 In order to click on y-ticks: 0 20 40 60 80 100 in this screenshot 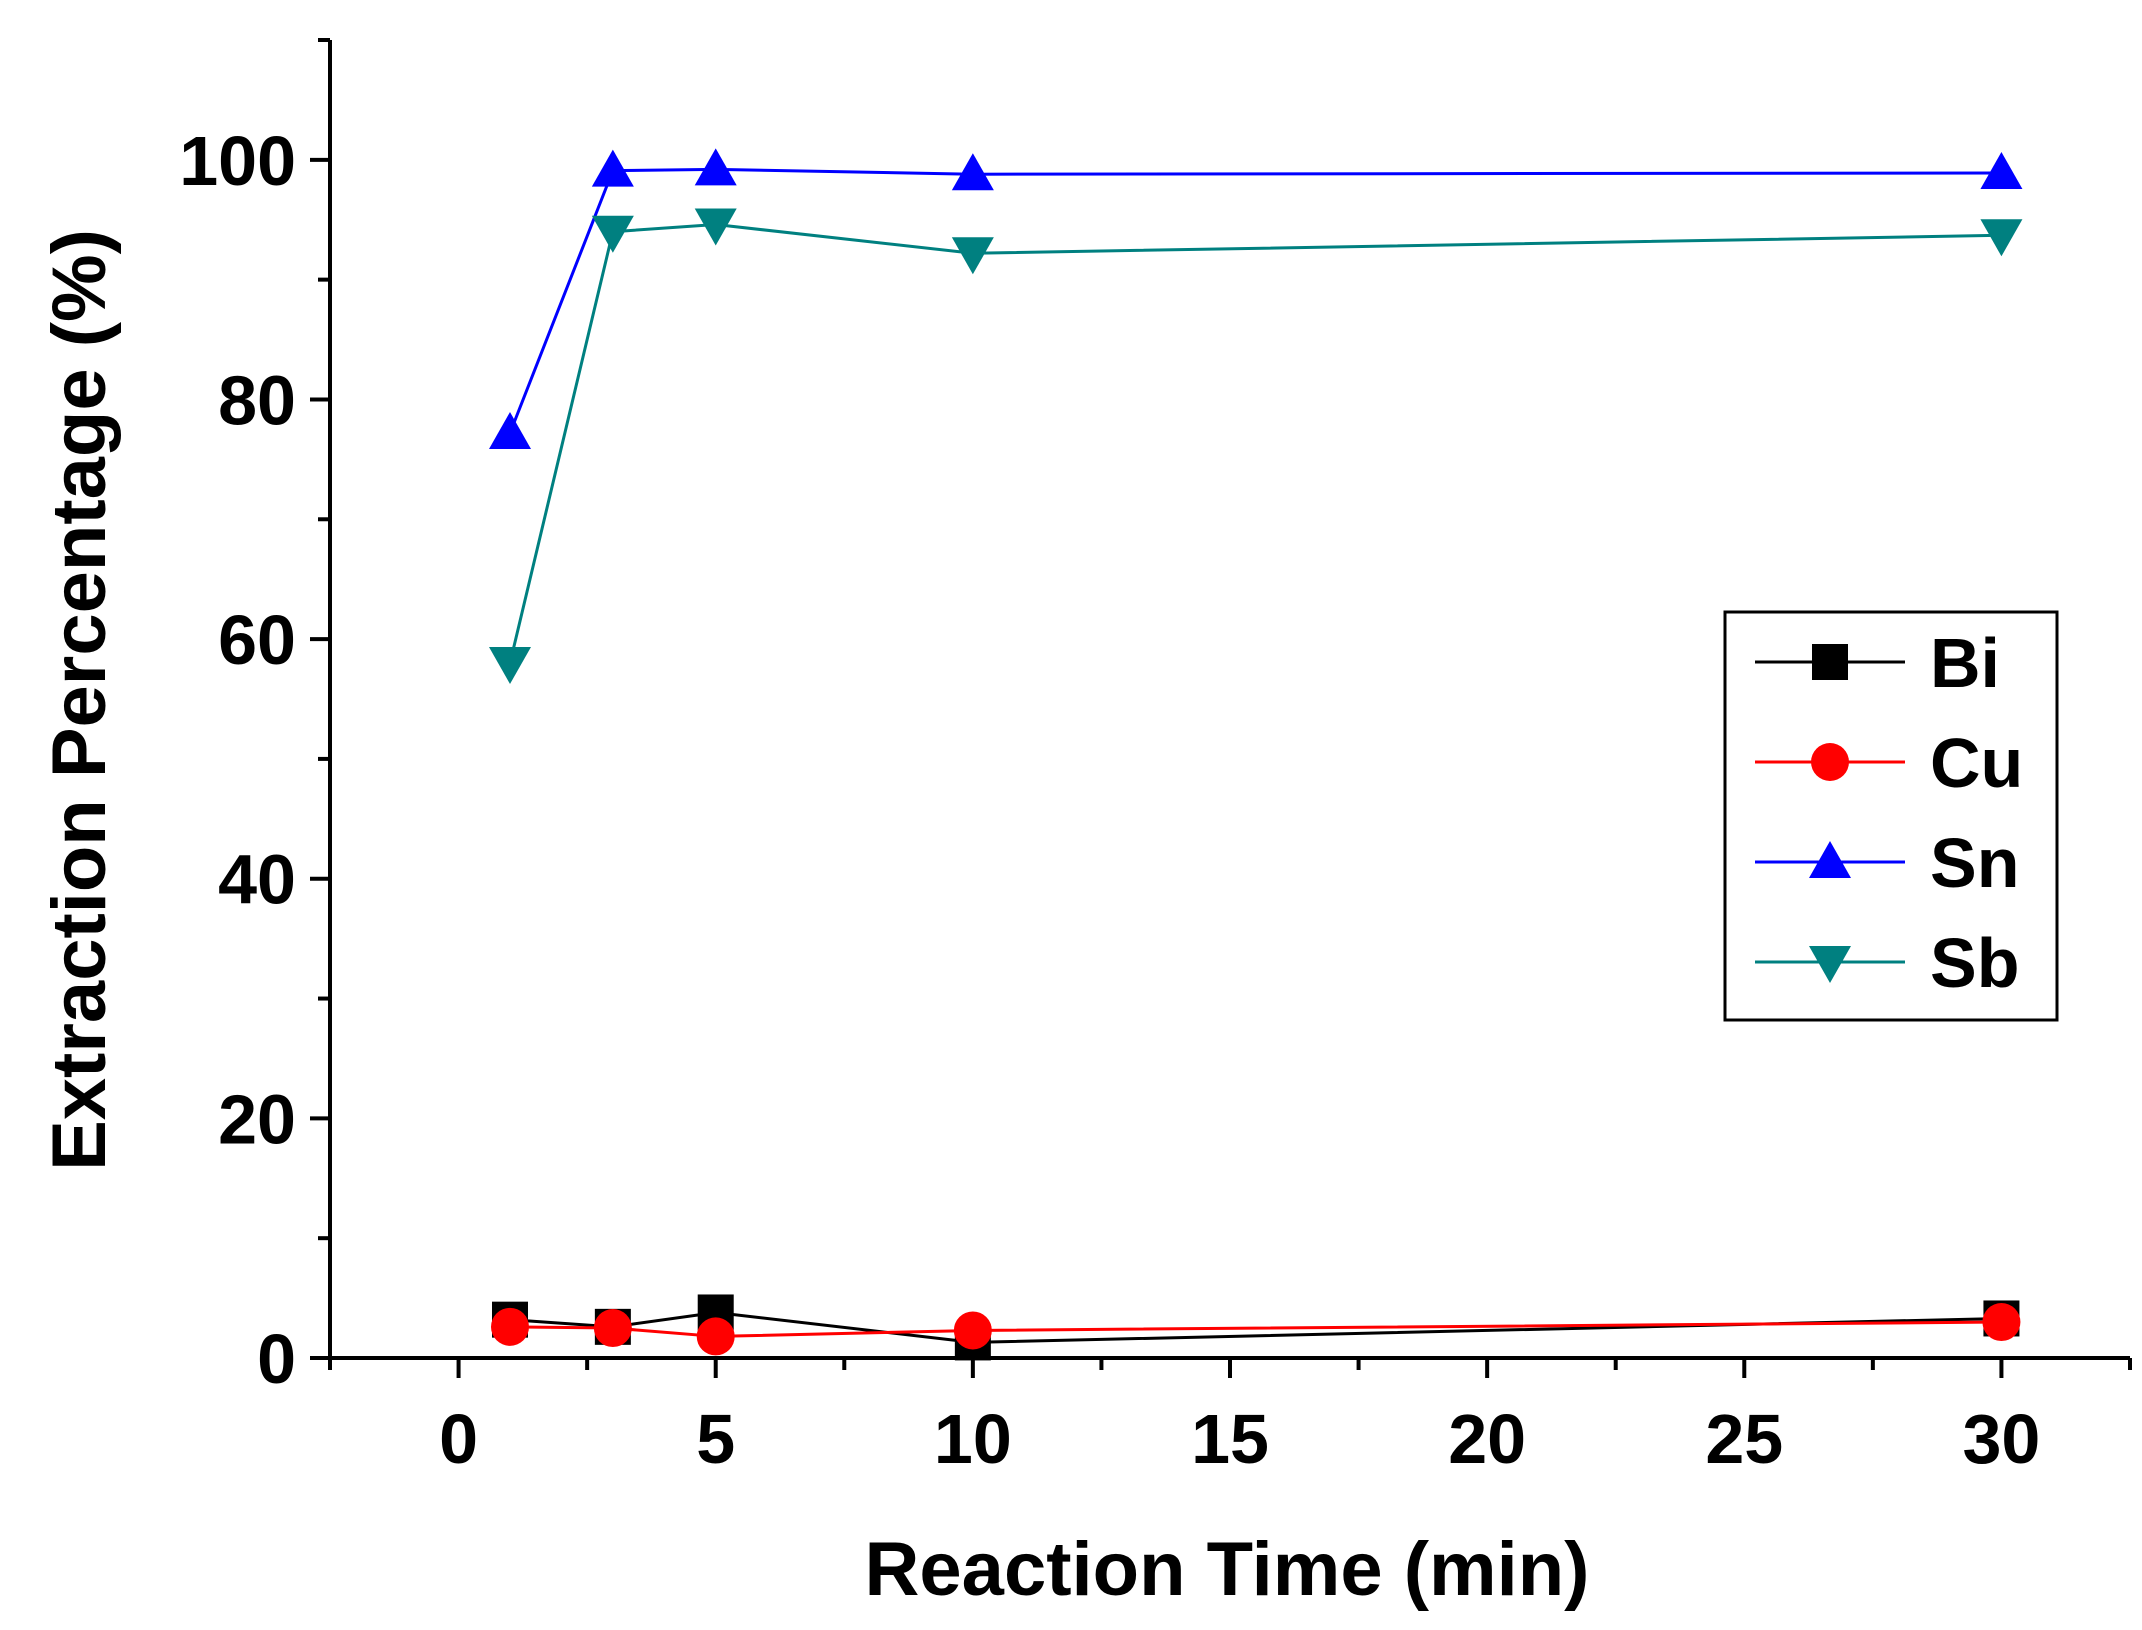, I will do `click(254, 718)`.